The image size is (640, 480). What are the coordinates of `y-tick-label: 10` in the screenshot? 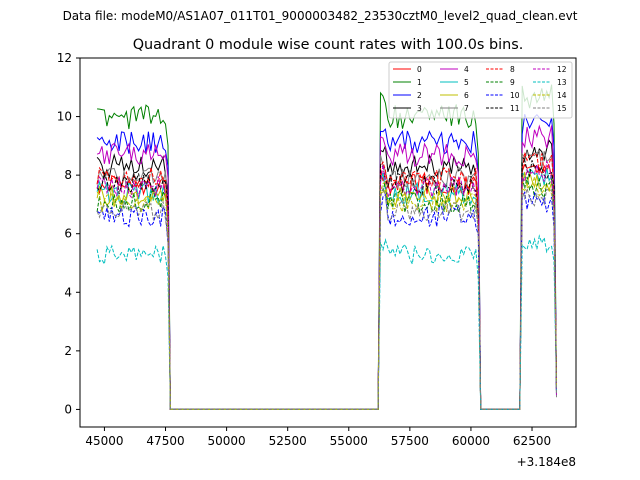 It's located at (64, 117).